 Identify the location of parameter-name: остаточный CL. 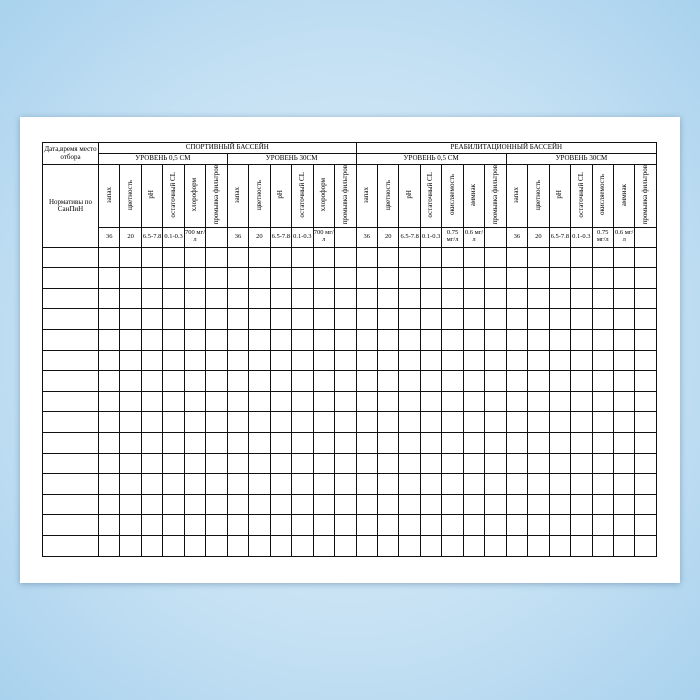
(172, 194).